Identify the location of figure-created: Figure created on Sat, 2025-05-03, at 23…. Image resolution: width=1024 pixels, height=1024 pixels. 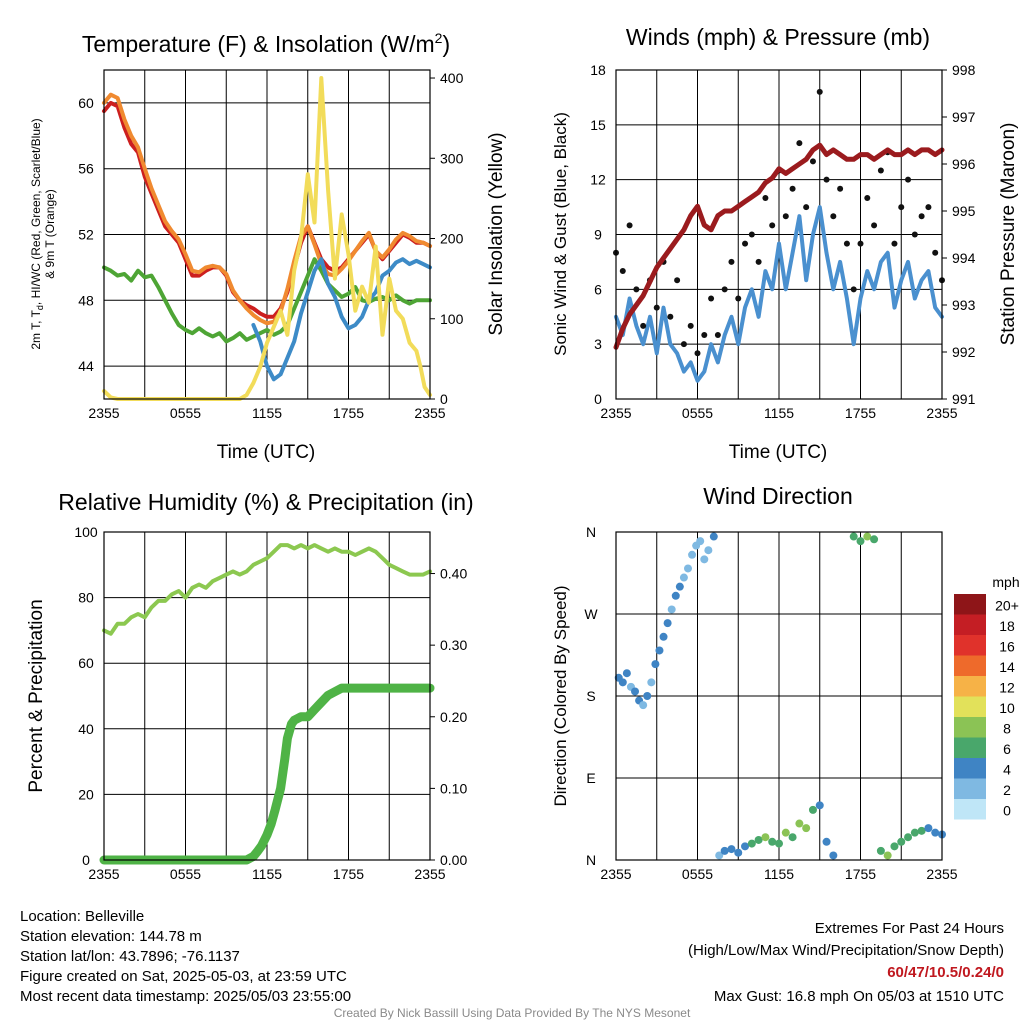
(183, 976).